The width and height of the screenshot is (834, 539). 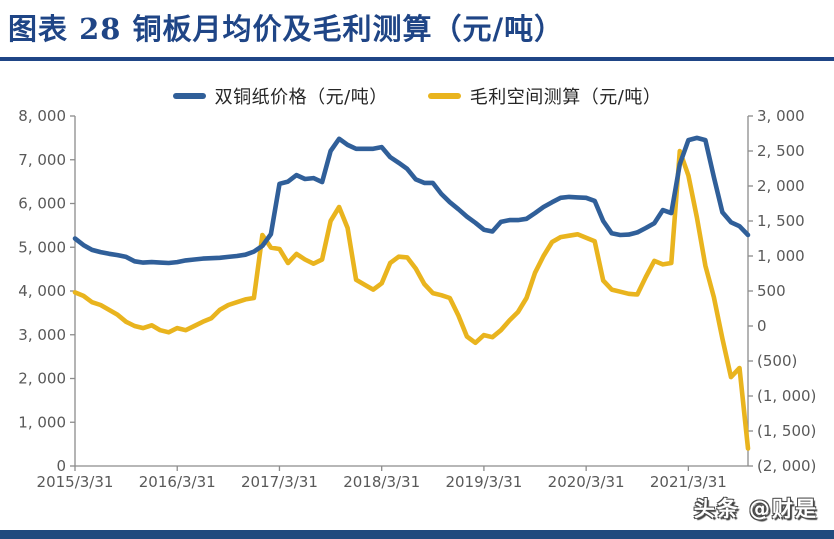 I want to click on footer-bar, so click(x=417, y=534).